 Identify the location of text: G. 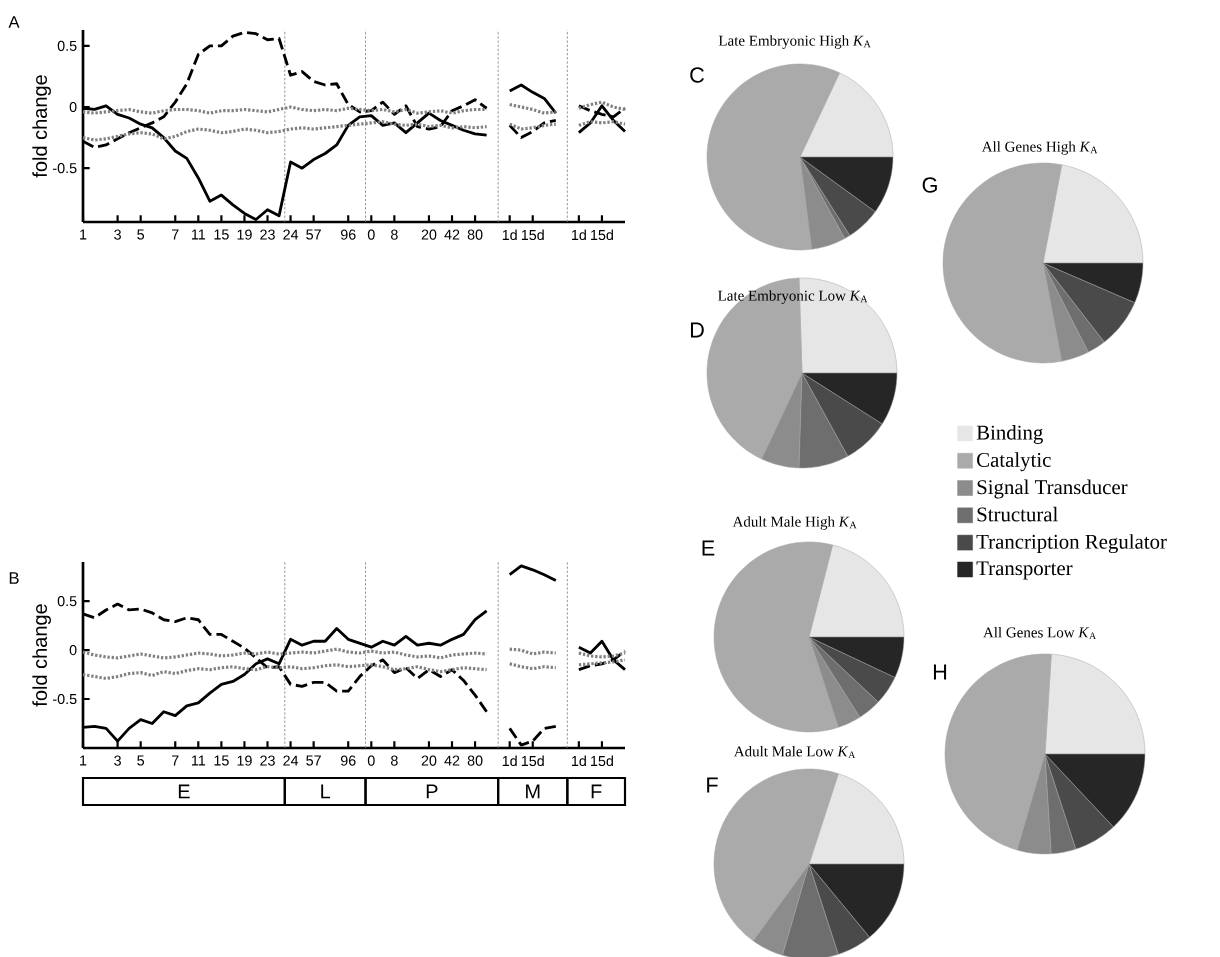
(929, 185).